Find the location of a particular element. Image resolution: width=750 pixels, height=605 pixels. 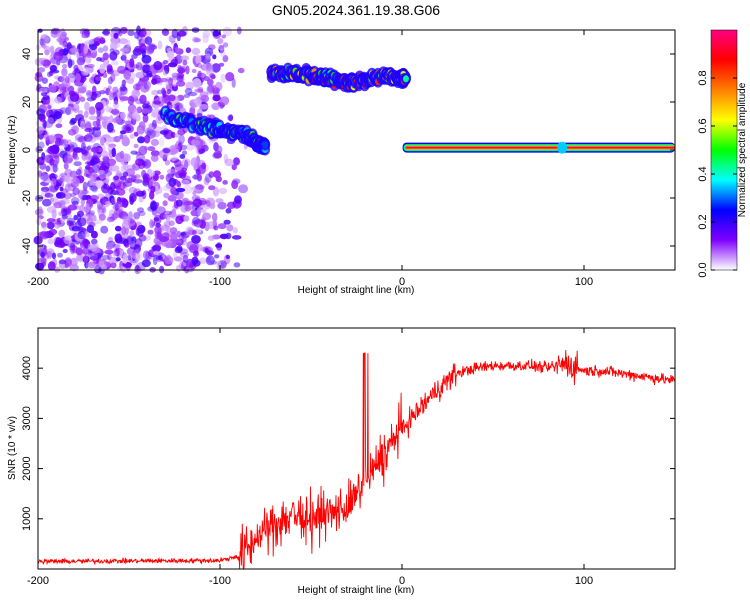

line-core is located at coordinates (540, 147).